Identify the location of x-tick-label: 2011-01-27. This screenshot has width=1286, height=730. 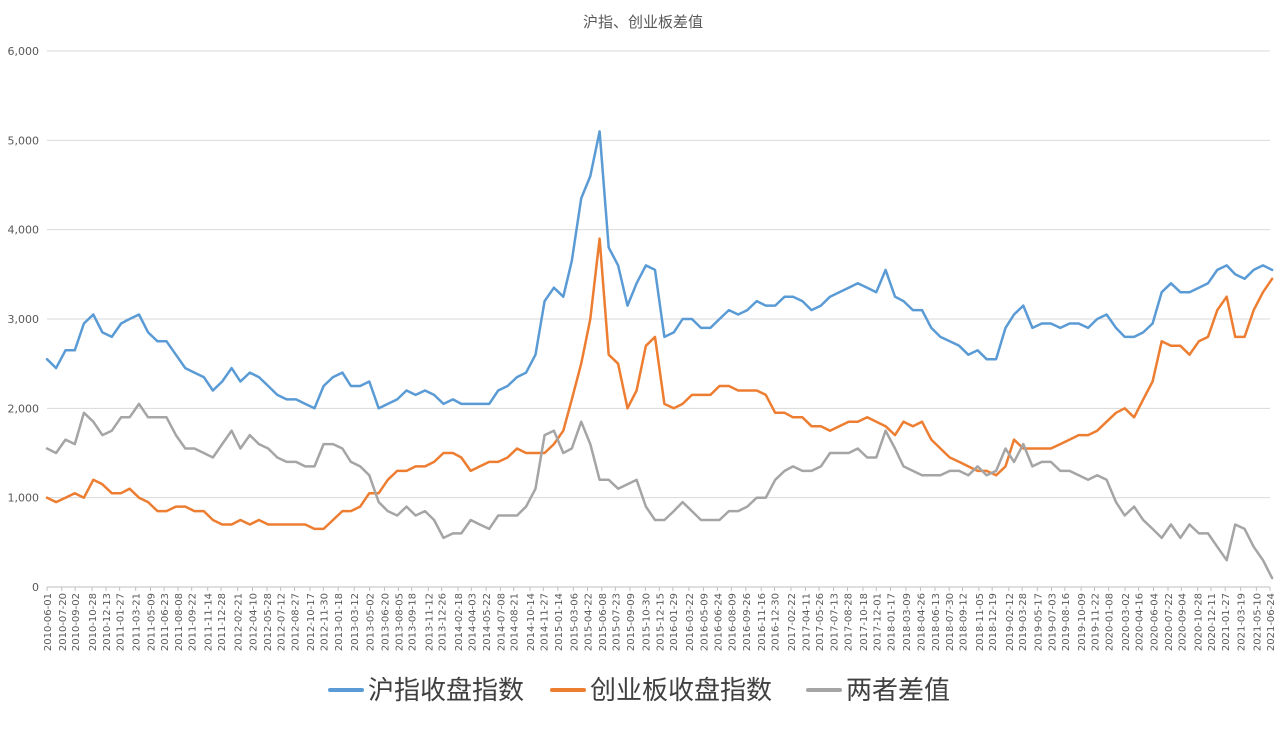
(121, 622).